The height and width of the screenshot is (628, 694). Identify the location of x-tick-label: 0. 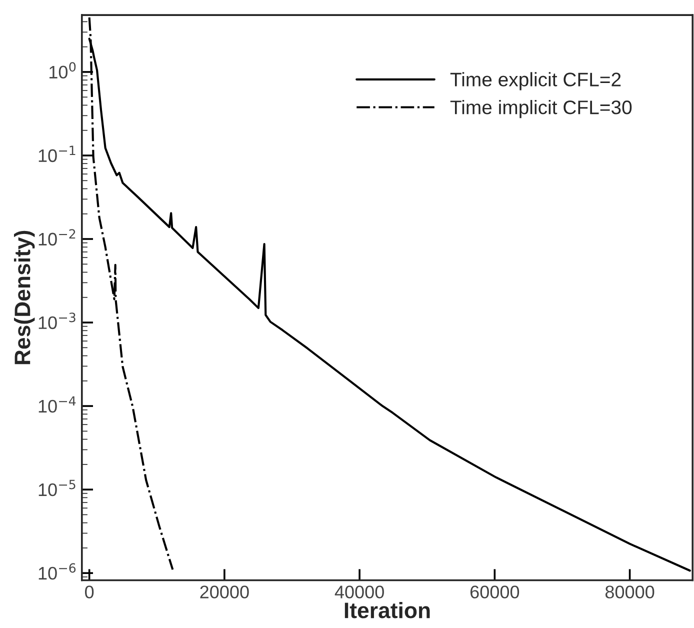
(89, 592).